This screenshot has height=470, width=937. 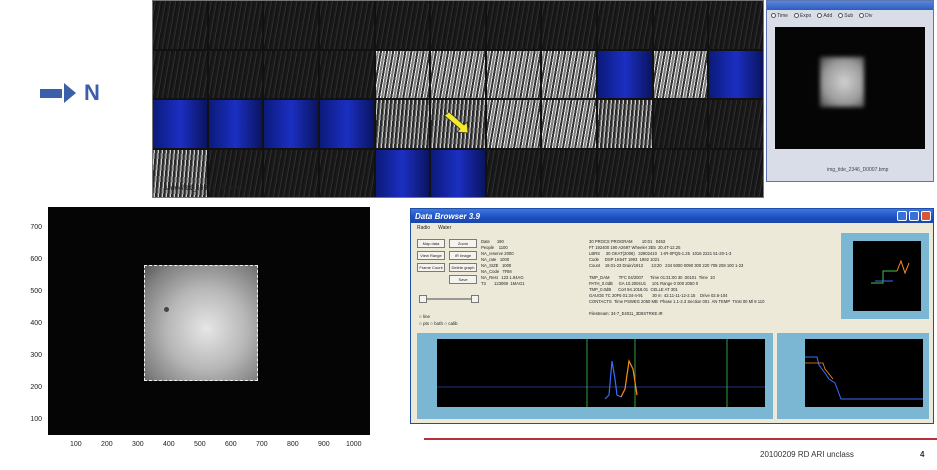 I want to click on y-tick: 400, so click(x=36, y=323).